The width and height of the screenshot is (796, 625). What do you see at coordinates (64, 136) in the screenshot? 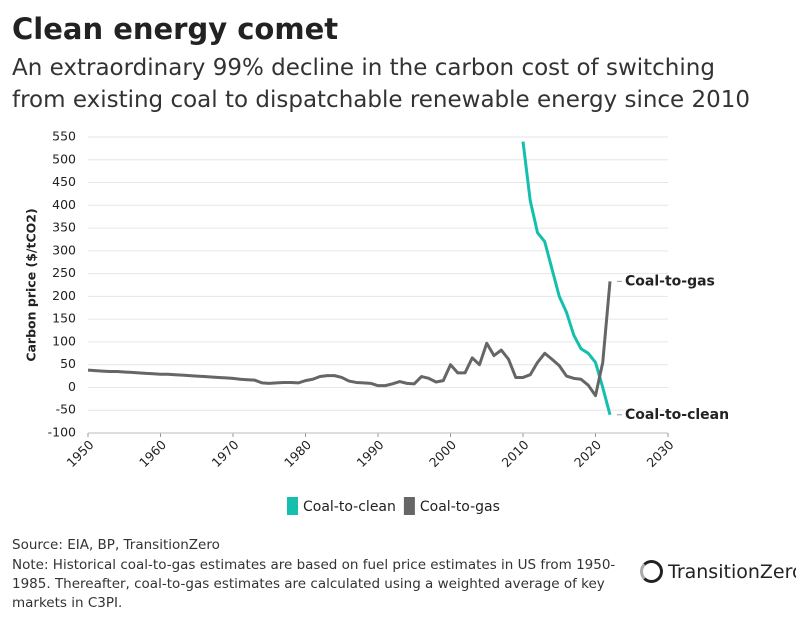
I see `y-tick-label: 550` at bounding box center [64, 136].